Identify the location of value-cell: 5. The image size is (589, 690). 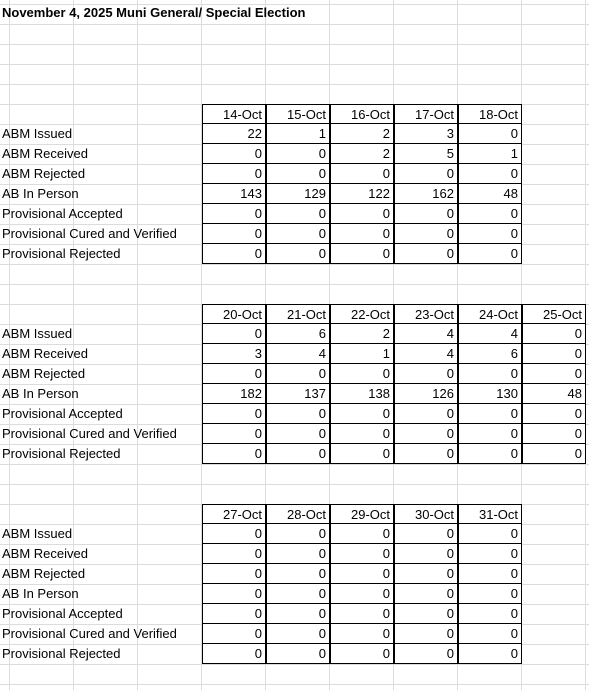
(426, 154).